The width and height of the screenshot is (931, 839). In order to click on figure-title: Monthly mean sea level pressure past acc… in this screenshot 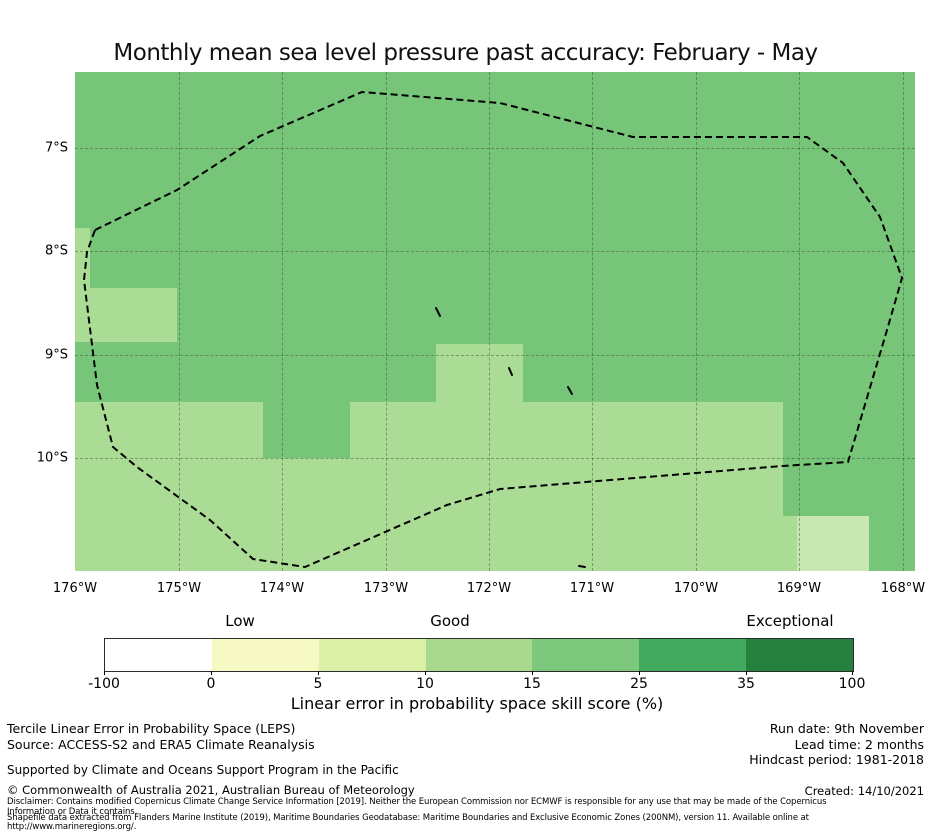, I will do `click(465, 53)`.